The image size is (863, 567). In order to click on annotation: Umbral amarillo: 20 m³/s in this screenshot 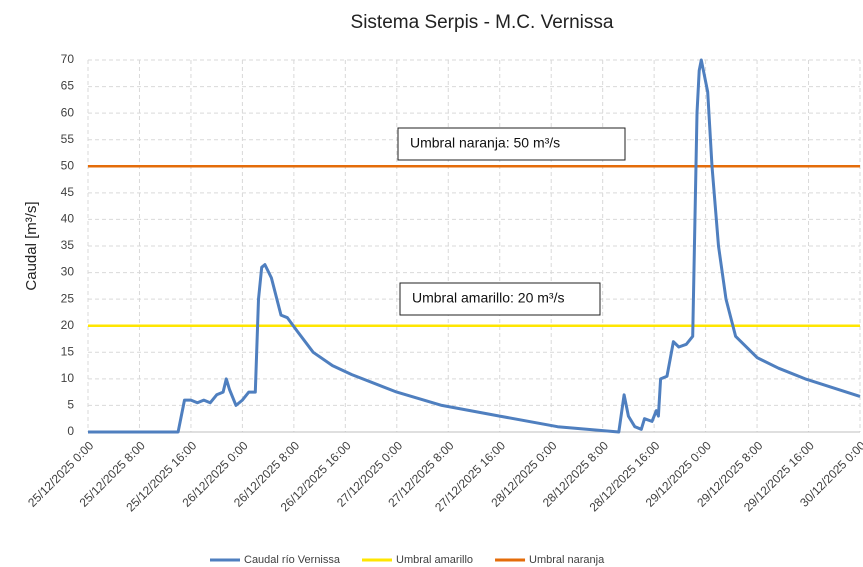, I will do `click(488, 298)`.